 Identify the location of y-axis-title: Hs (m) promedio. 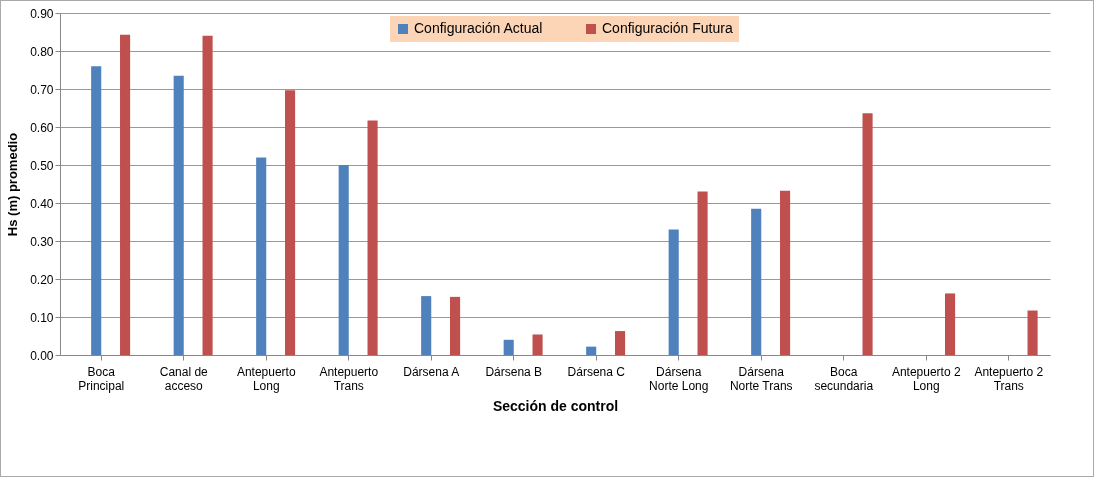
(13, 184).